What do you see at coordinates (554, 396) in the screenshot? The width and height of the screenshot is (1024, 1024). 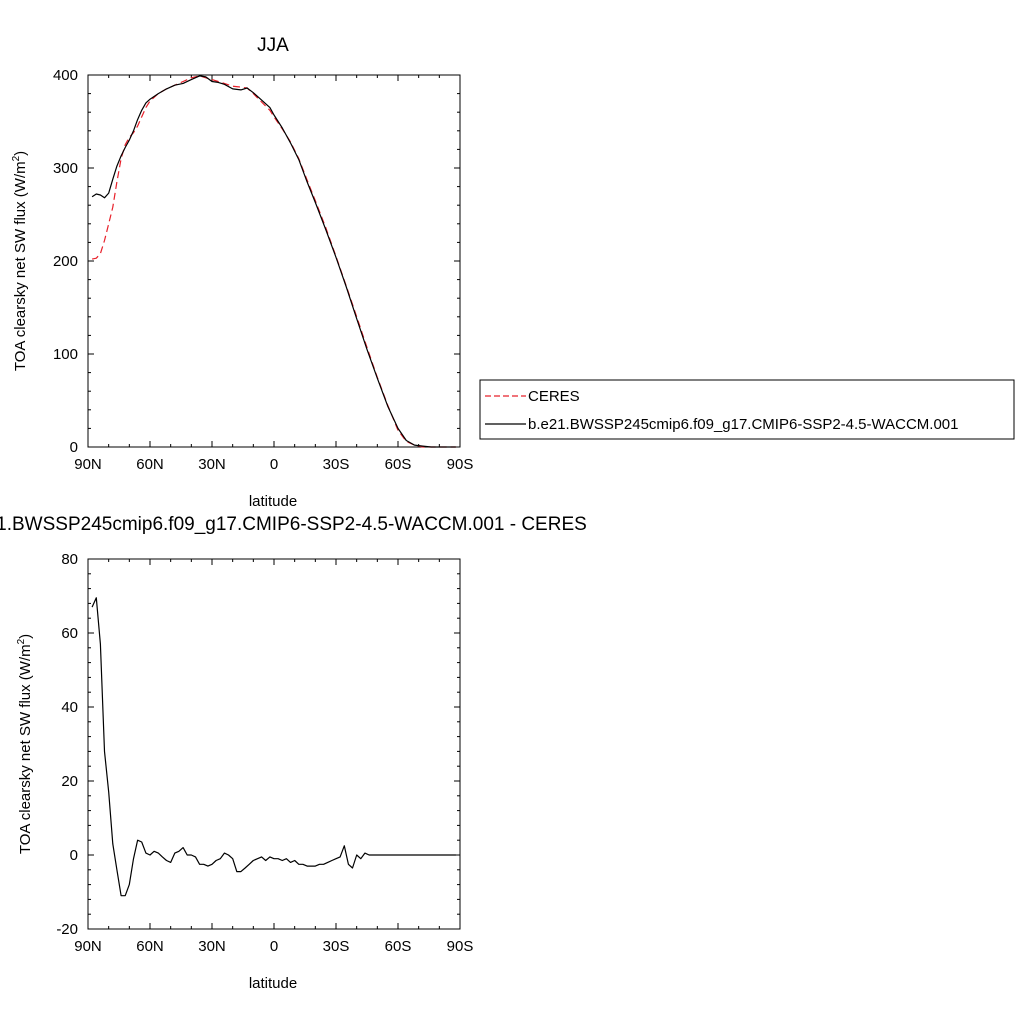 I see `legend-entry-ceres: CERES` at bounding box center [554, 396].